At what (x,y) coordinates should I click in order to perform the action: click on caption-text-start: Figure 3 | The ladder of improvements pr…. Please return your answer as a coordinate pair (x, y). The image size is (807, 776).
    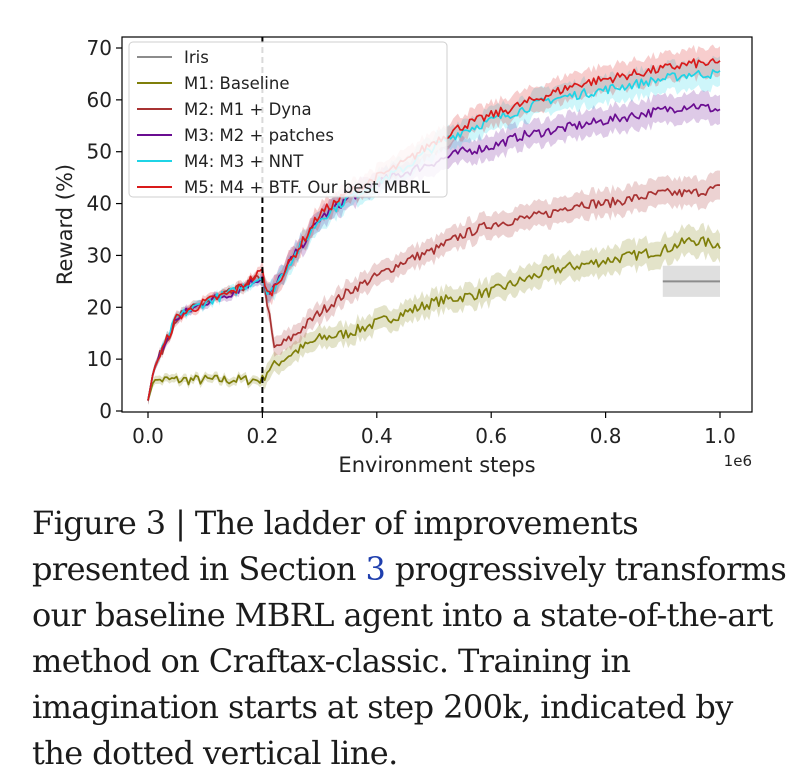
    Looking at the image, I should click on (335, 546).